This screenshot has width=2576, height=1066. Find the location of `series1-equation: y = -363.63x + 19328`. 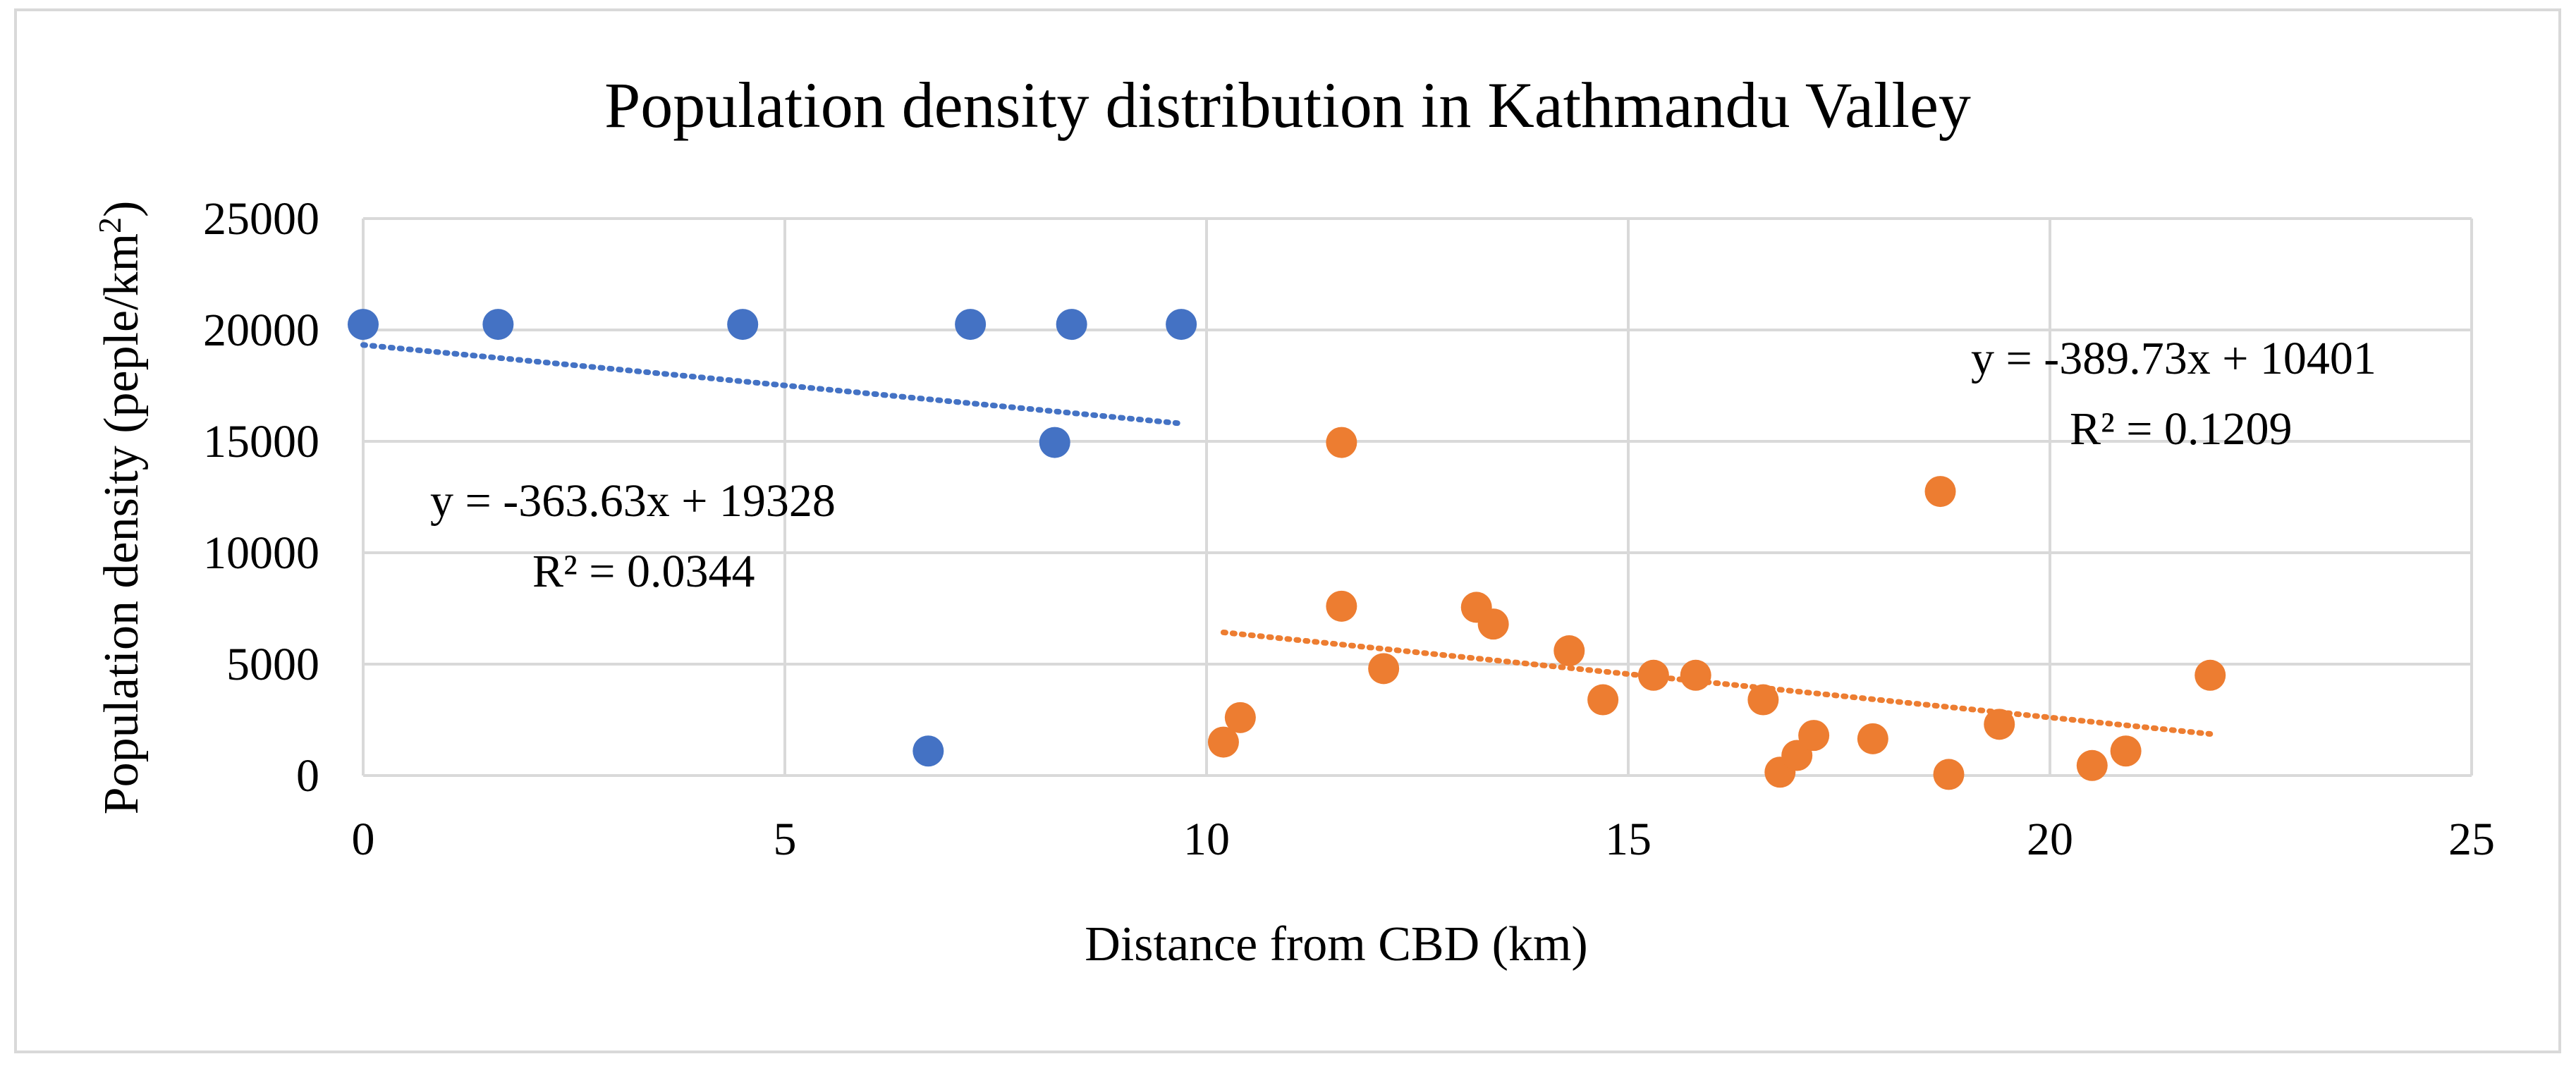

series1-equation: y = -363.63x + 19328 is located at coordinates (633, 501).